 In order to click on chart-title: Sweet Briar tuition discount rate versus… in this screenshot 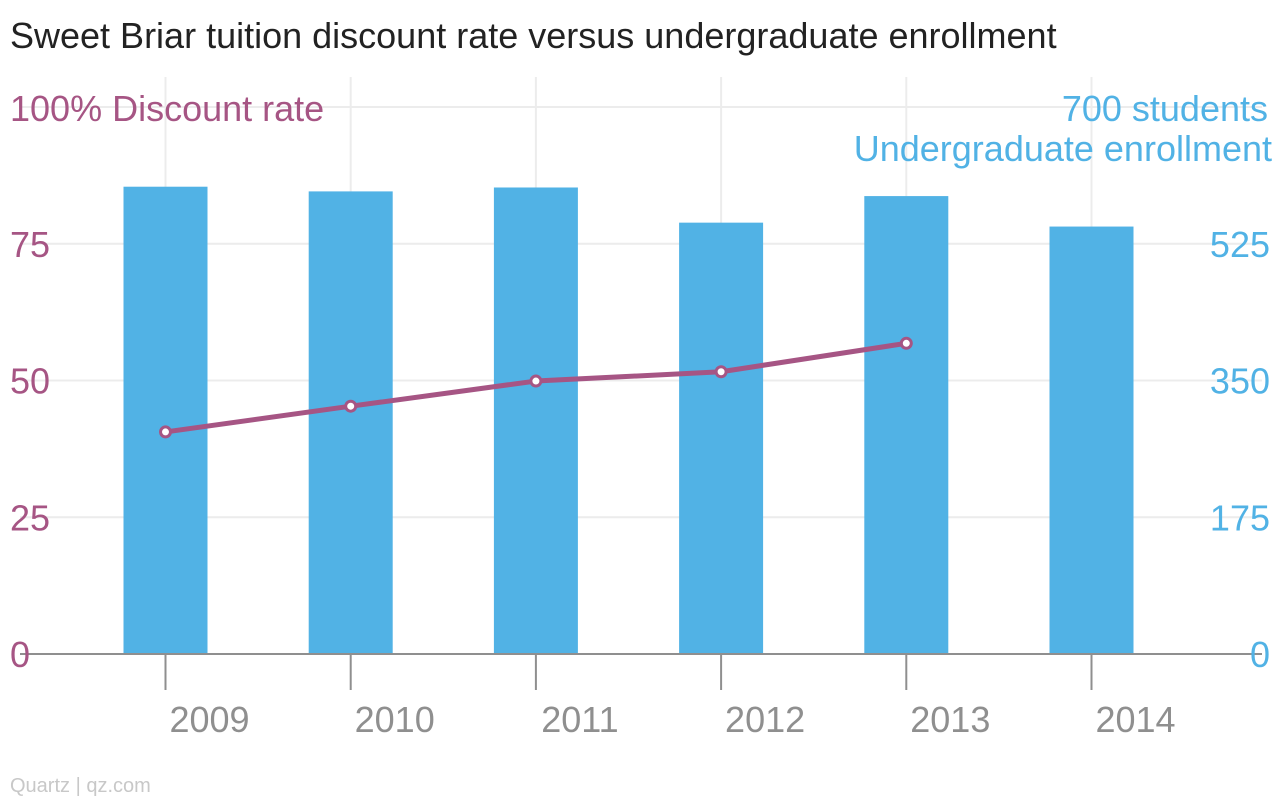, I will do `click(533, 35)`.